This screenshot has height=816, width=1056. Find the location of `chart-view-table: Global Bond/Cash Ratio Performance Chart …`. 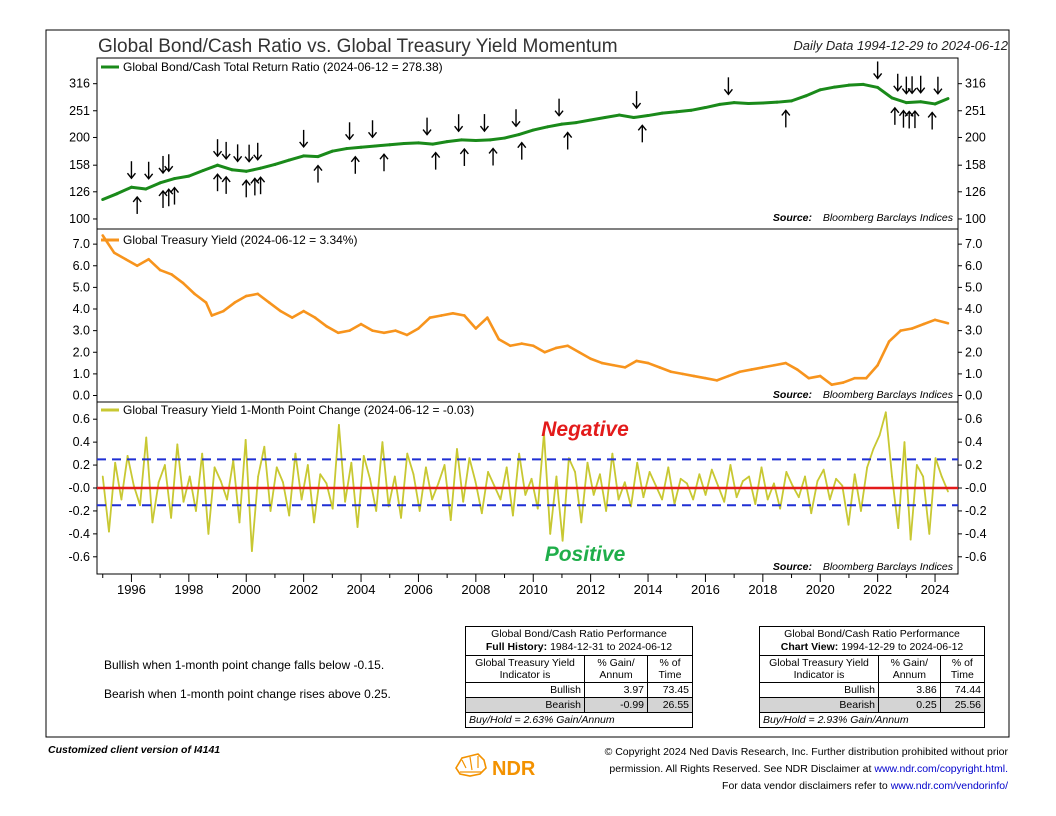

chart-view-table: Global Bond/Cash Ratio Performance Chart … is located at coordinates (872, 677).